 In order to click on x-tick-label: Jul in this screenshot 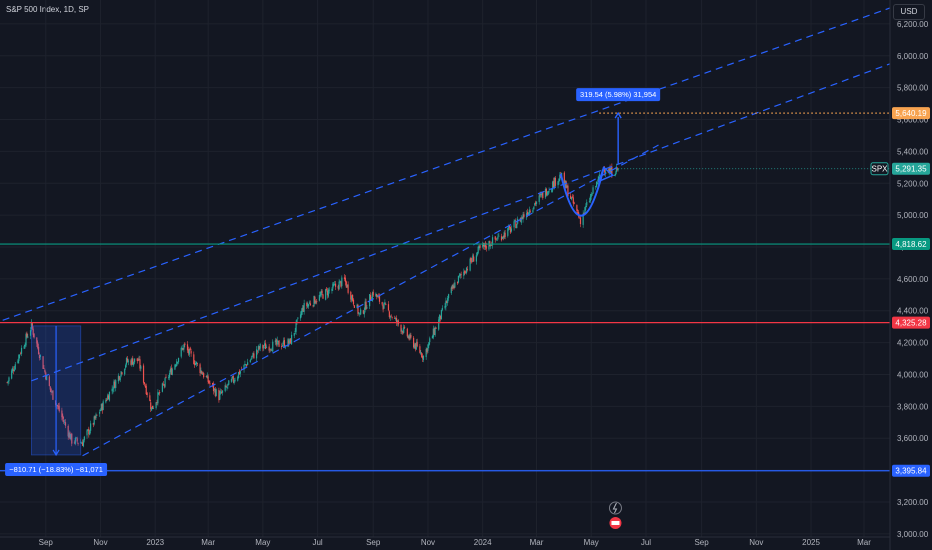, I will do `click(317, 542)`.